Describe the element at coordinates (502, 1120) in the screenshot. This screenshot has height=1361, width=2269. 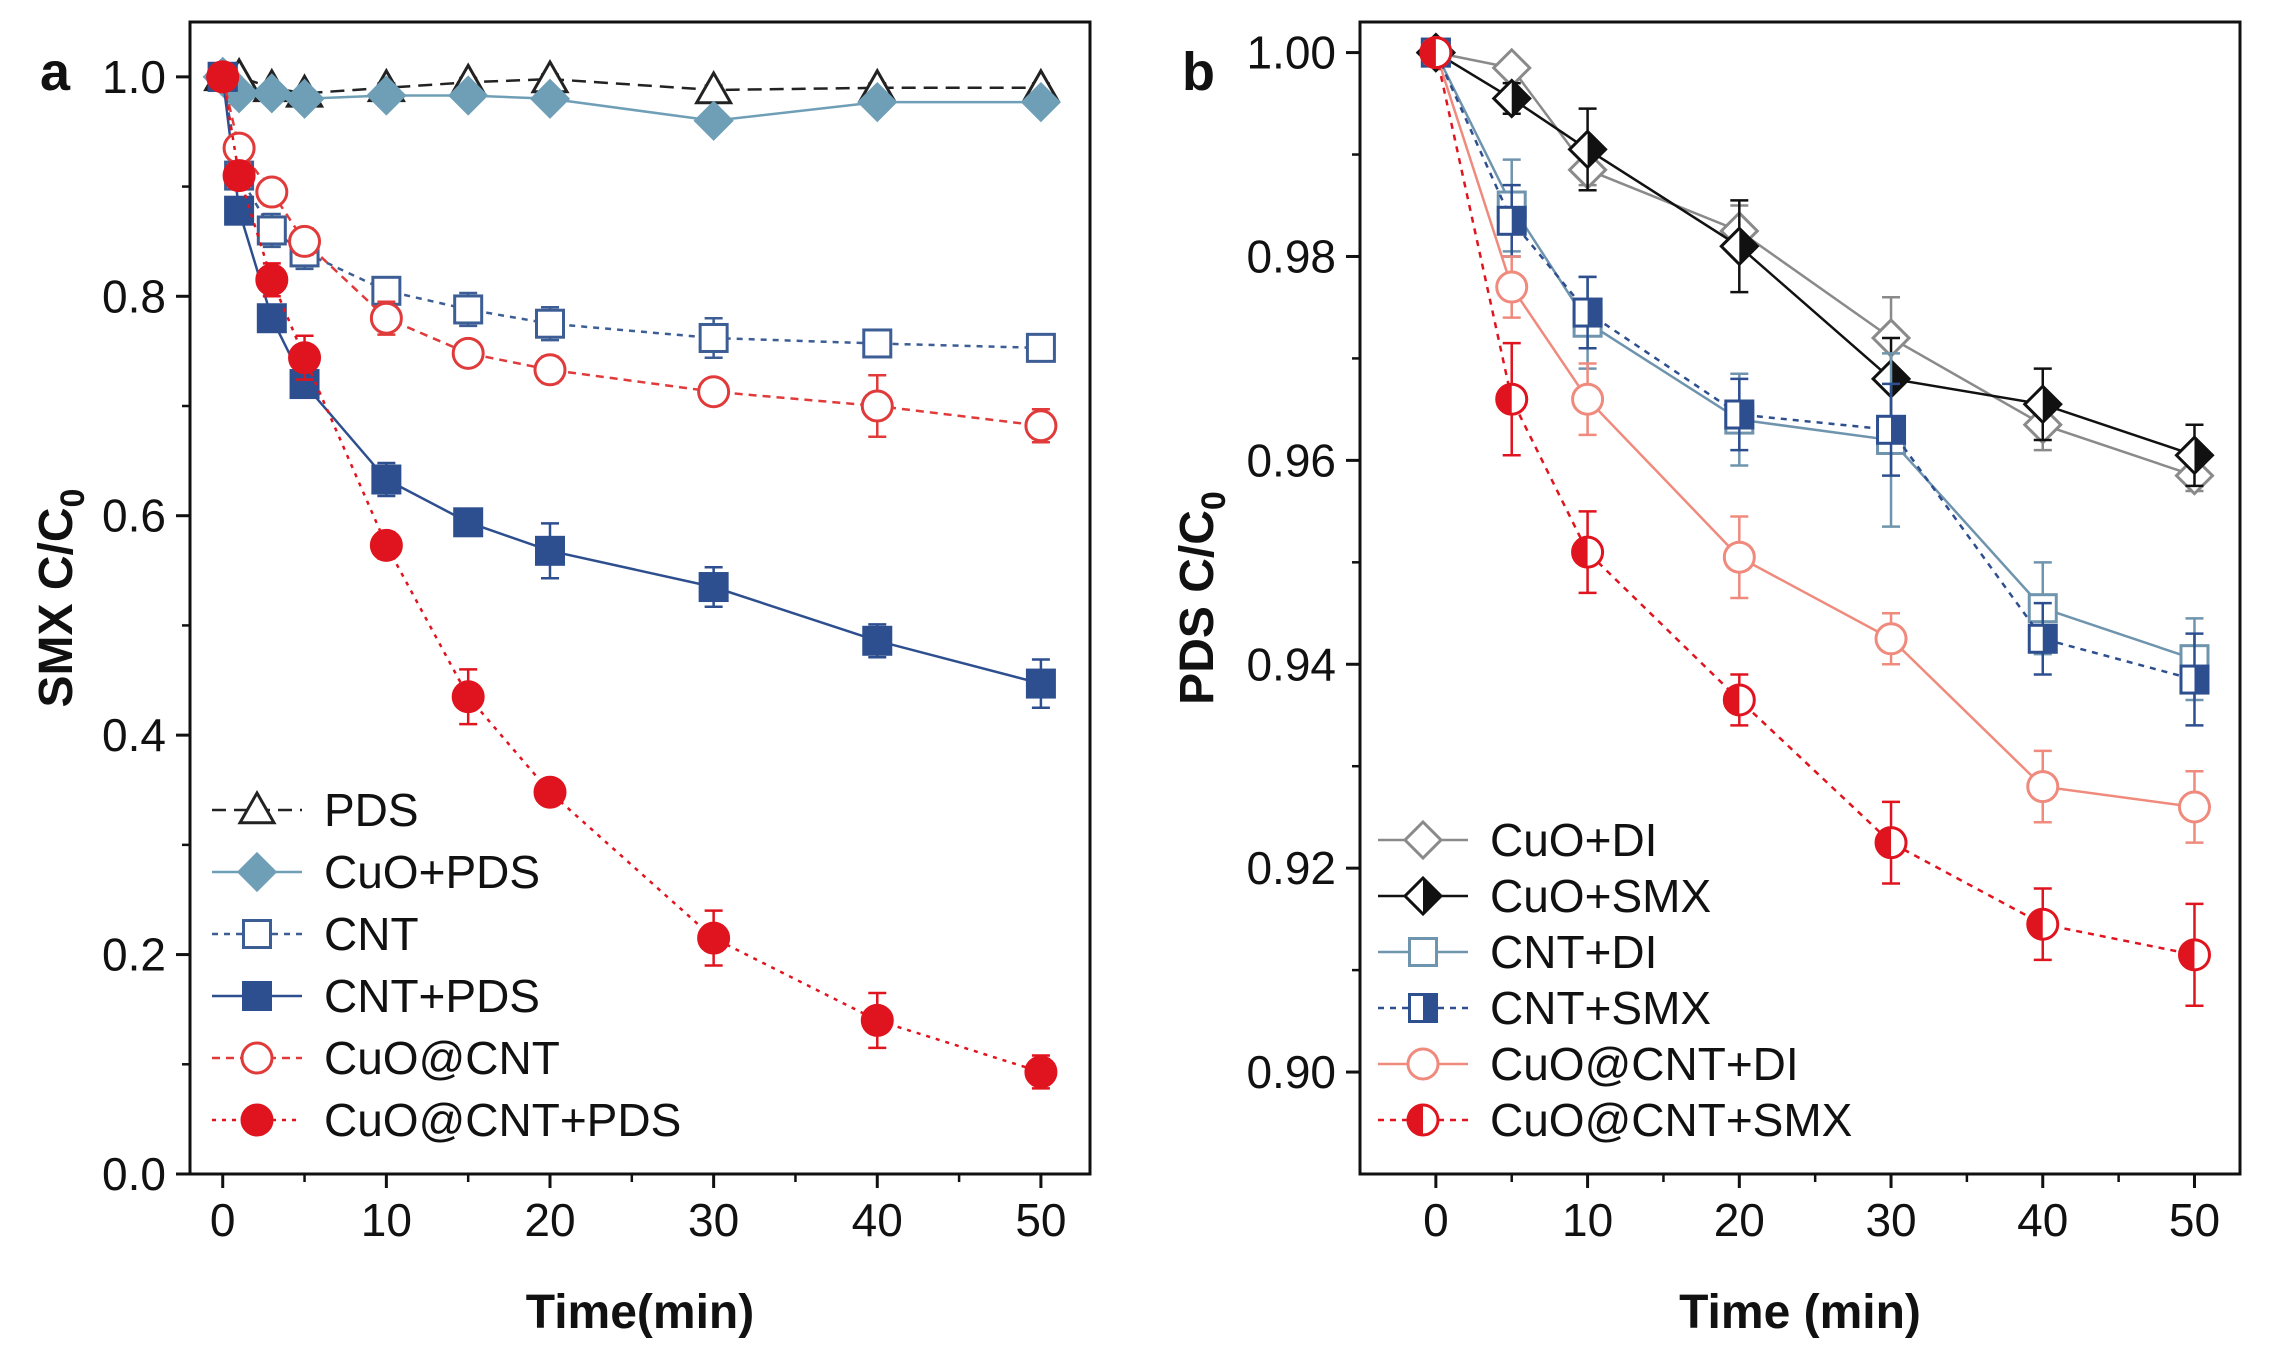
I see `panel-a-legend-label: CuO@CNT+PDS` at that location.